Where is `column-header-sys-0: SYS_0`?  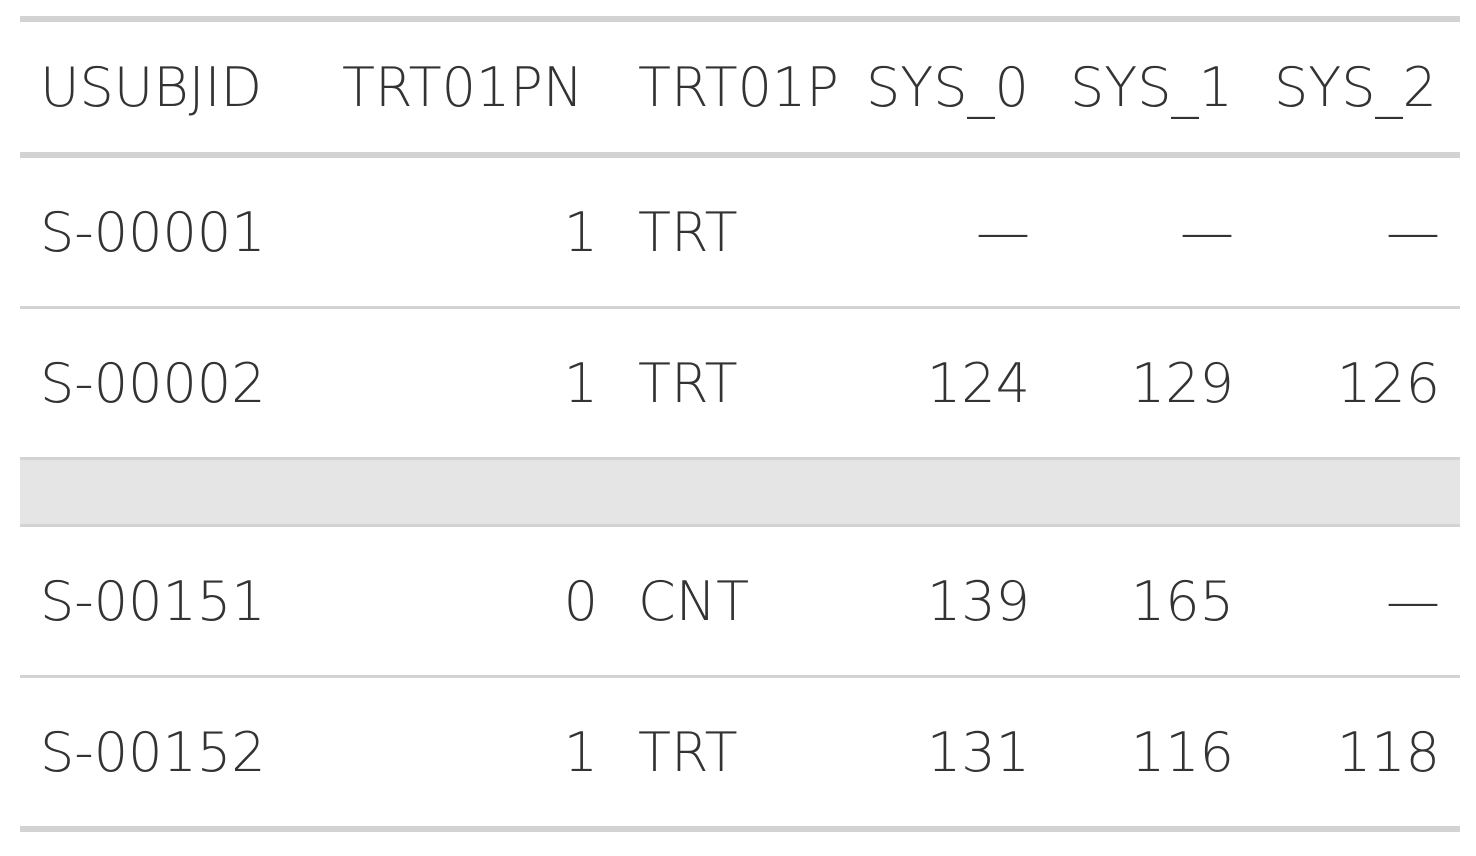
column-header-sys-0: SYS_0 is located at coordinates (947, 87).